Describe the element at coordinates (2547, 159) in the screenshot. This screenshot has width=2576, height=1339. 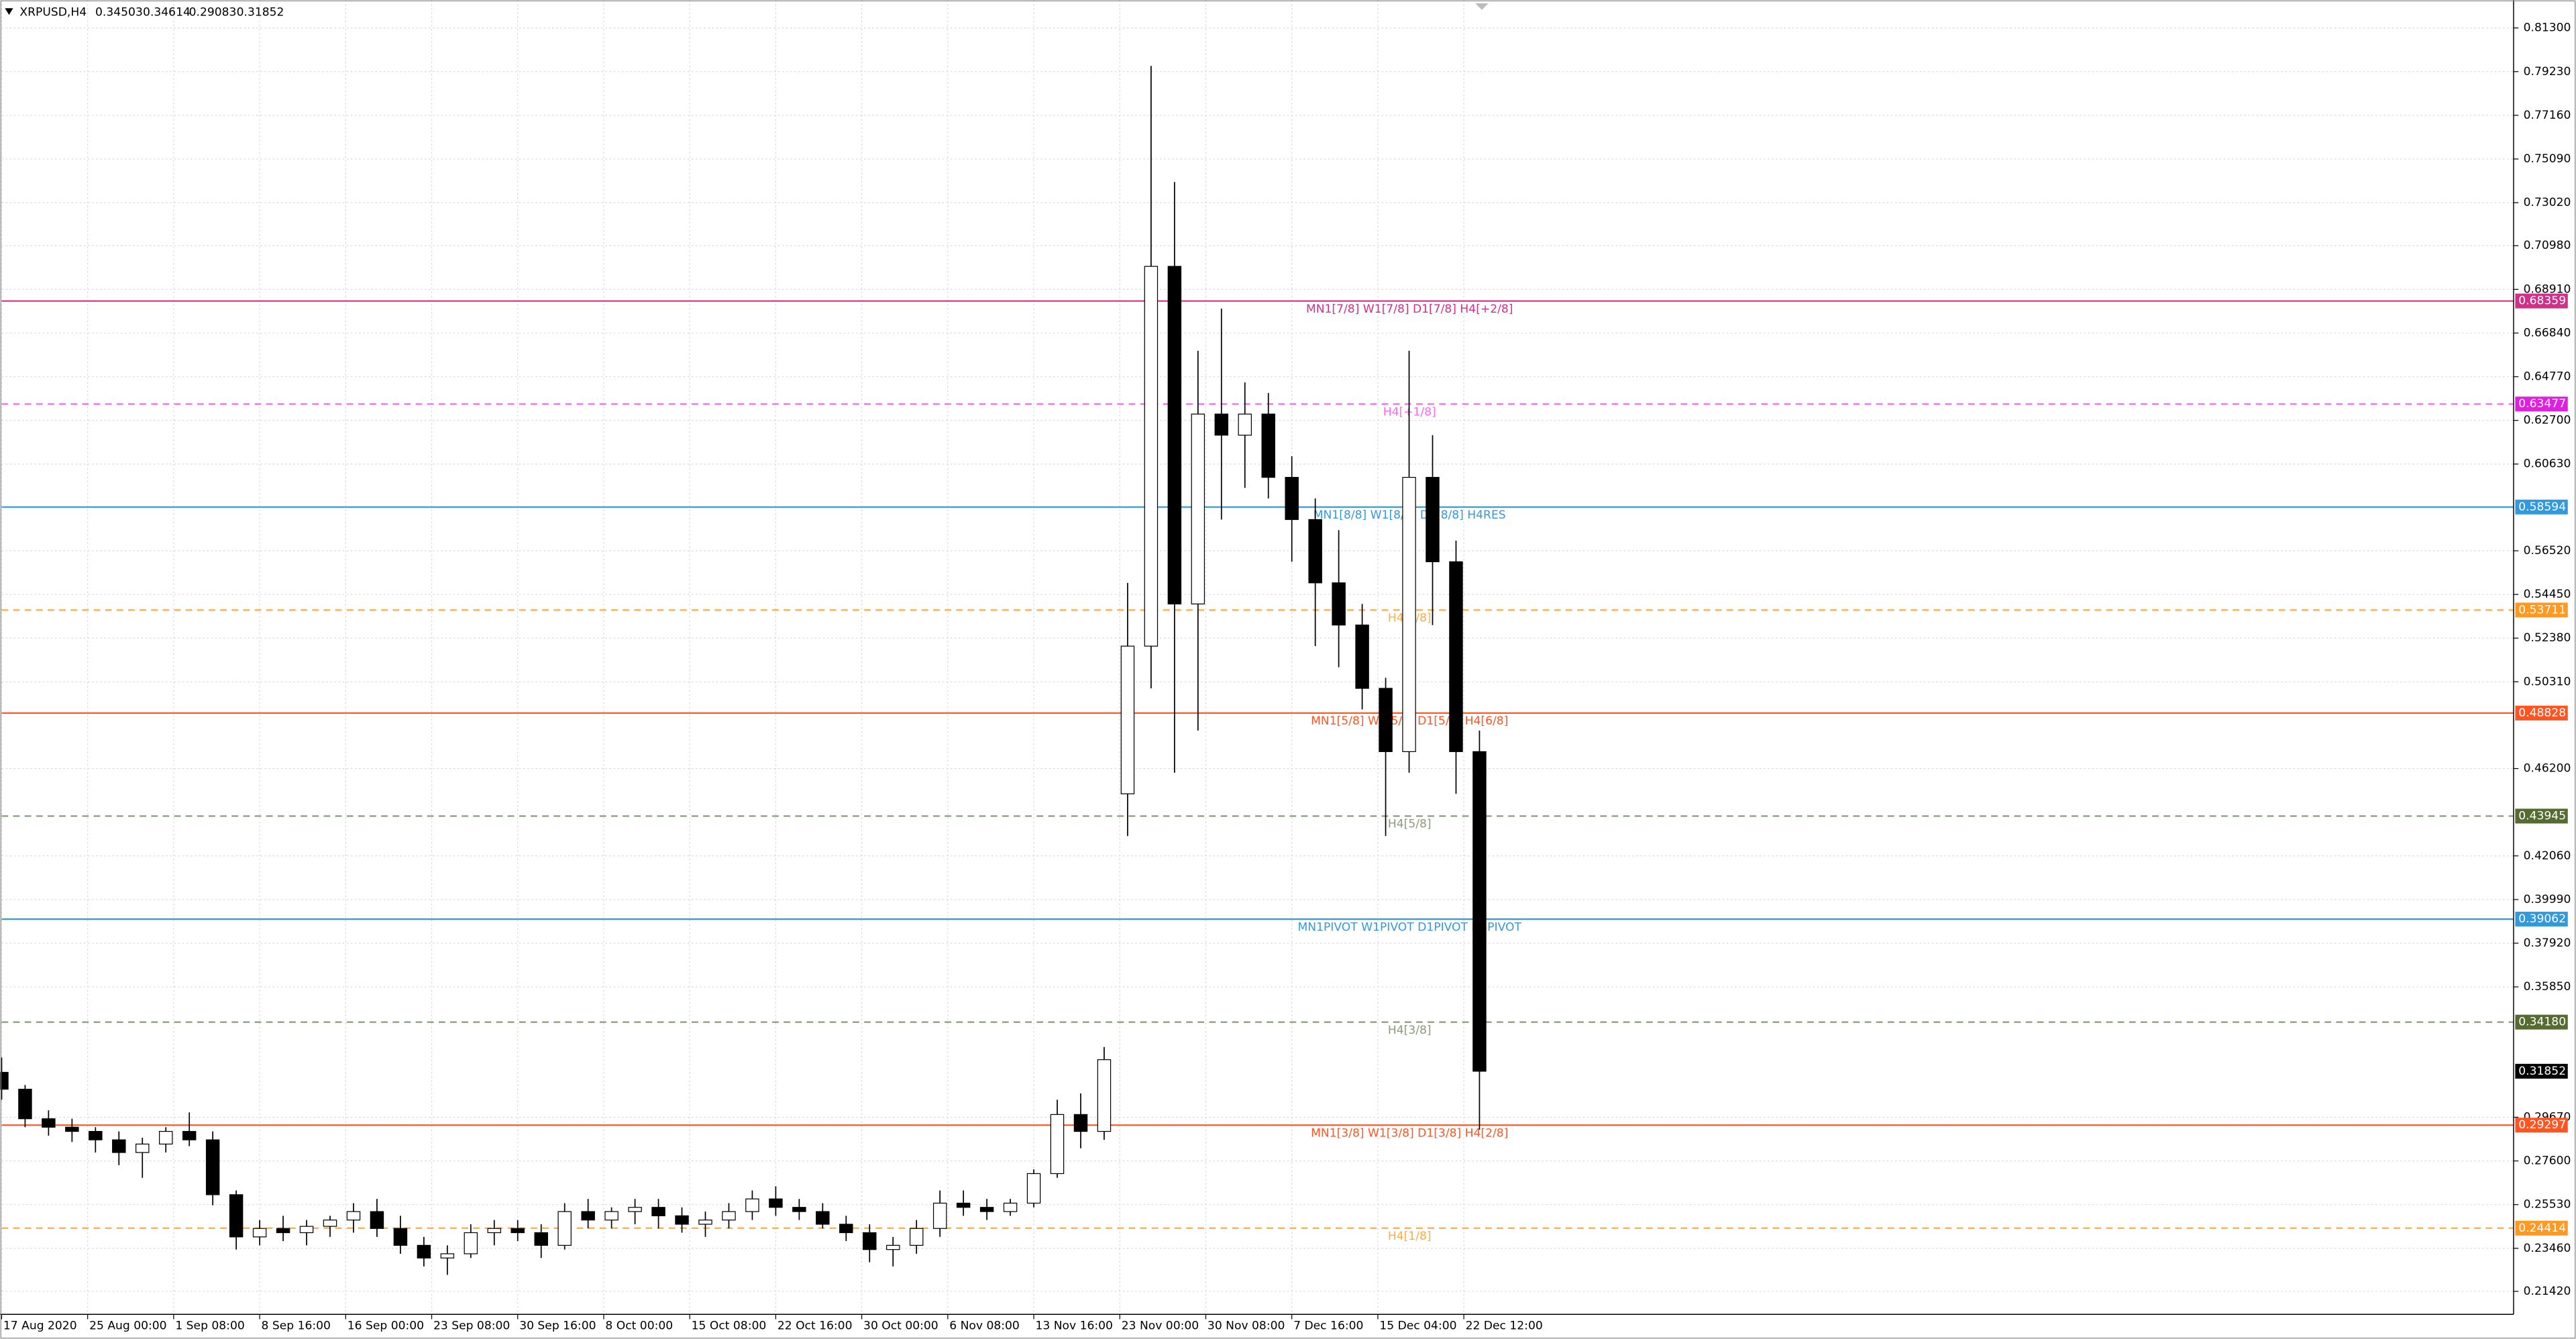
I see `y-tick-label: 0.75090` at that location.